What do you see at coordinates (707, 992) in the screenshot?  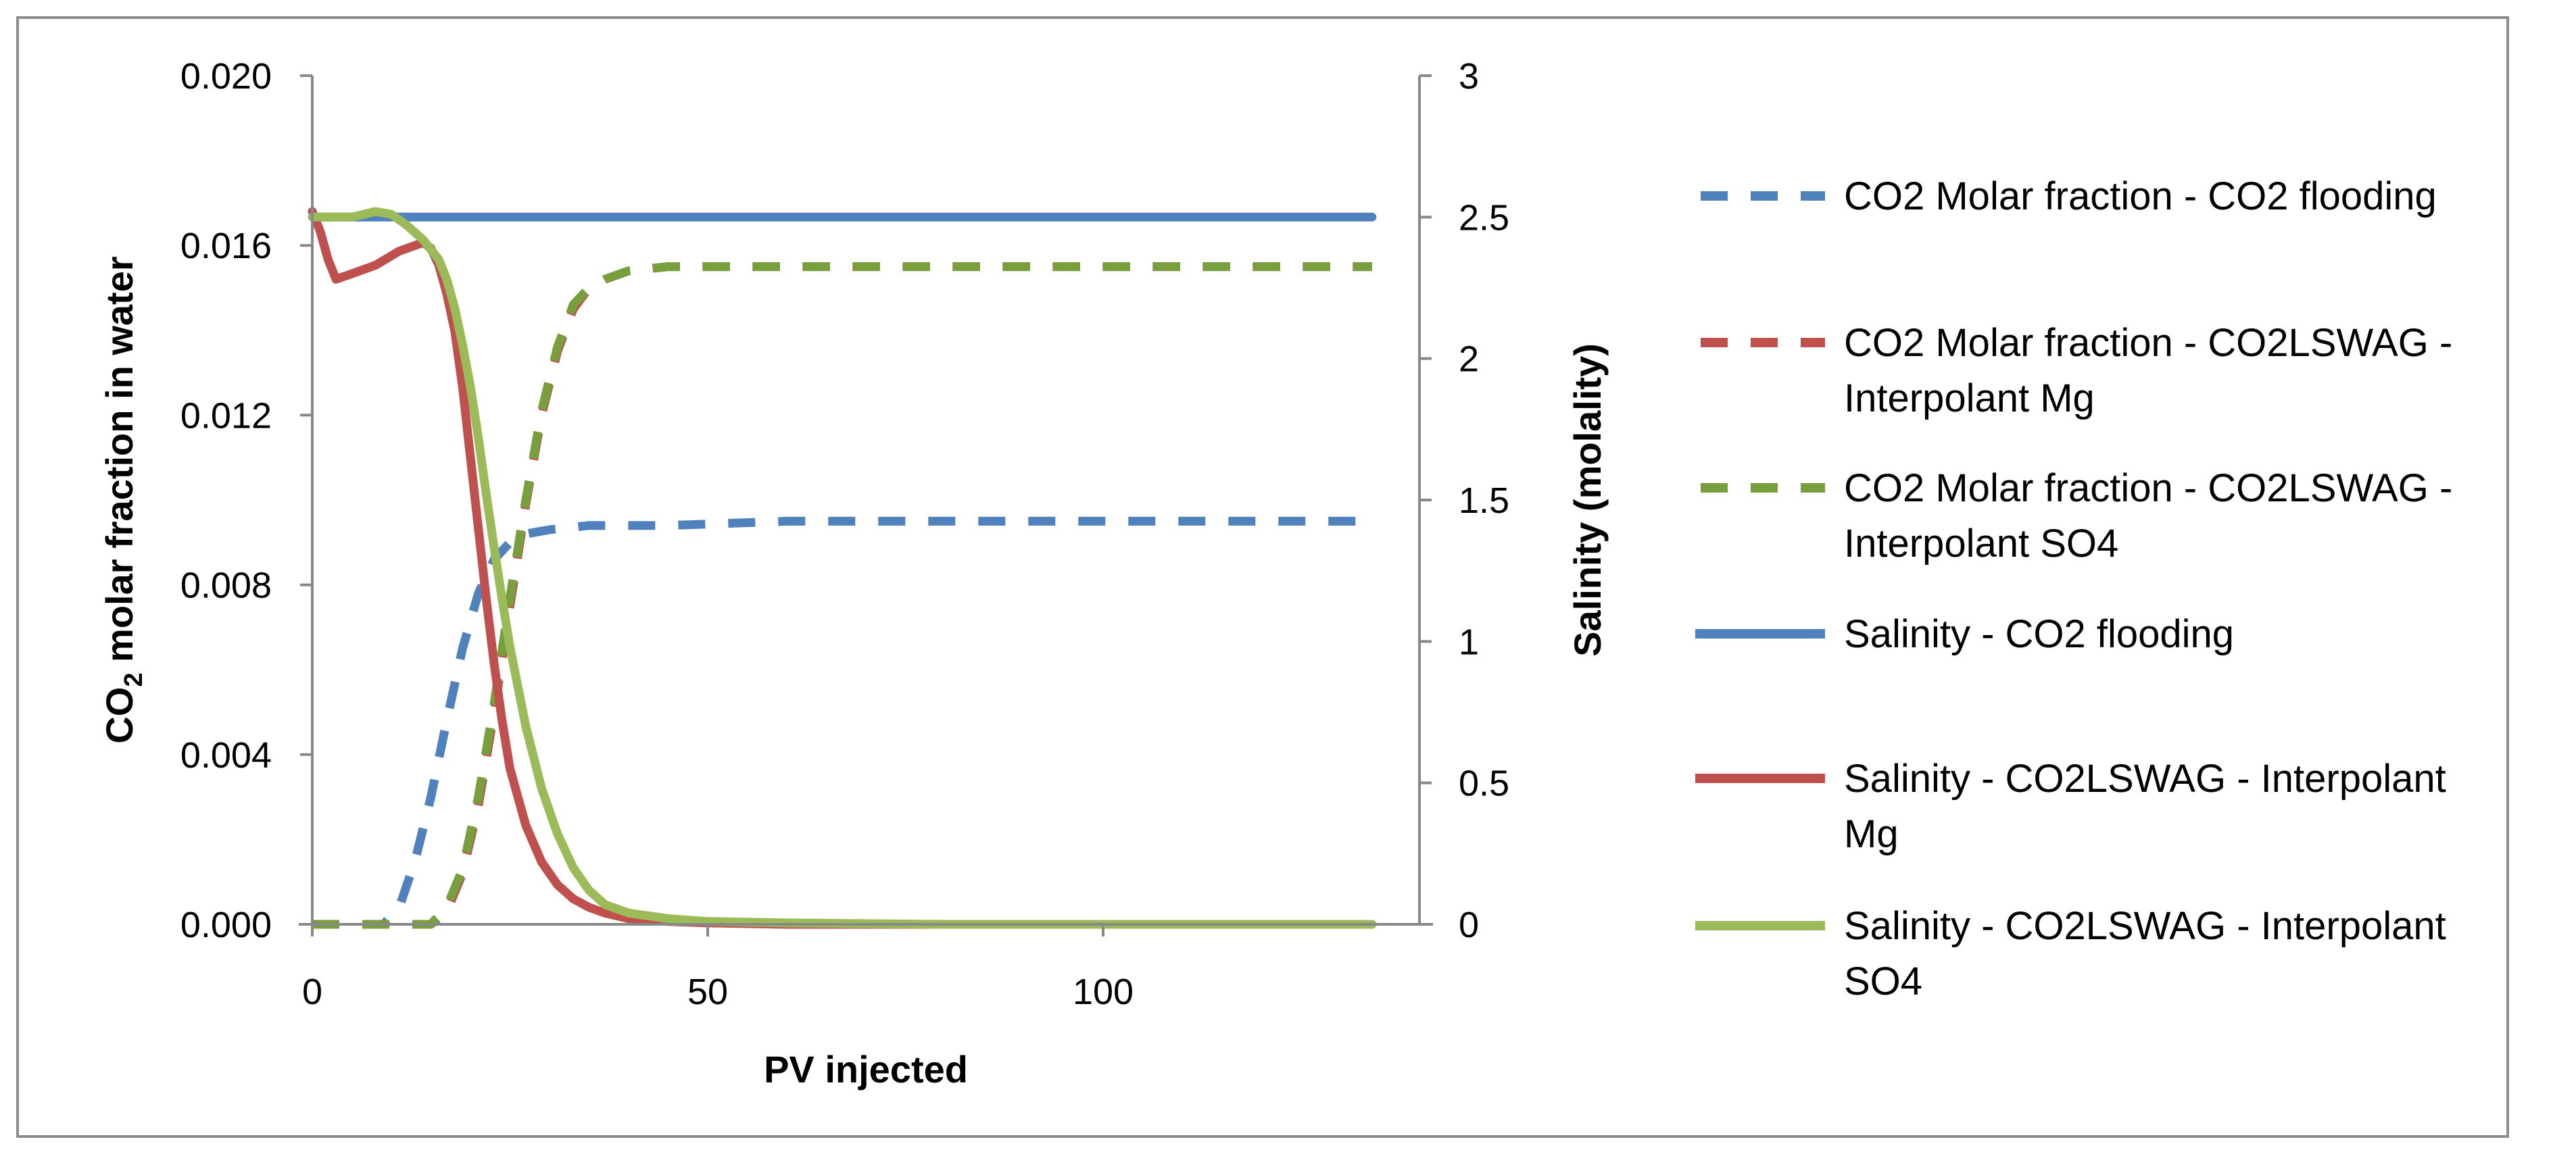 I see `x-tick-label: 50` at bounding box center [707, 992].